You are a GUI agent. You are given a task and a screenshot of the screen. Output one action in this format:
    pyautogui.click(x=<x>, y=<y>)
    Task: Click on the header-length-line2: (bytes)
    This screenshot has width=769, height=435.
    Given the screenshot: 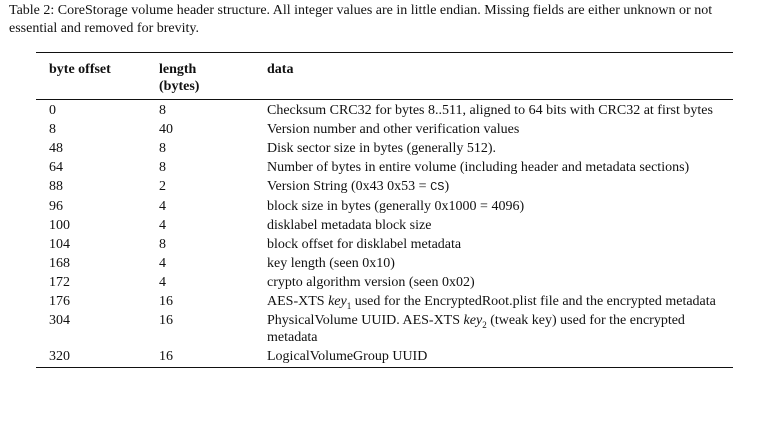 What is the action you would take?
    pyautogui.click(x=179, y=86)
    